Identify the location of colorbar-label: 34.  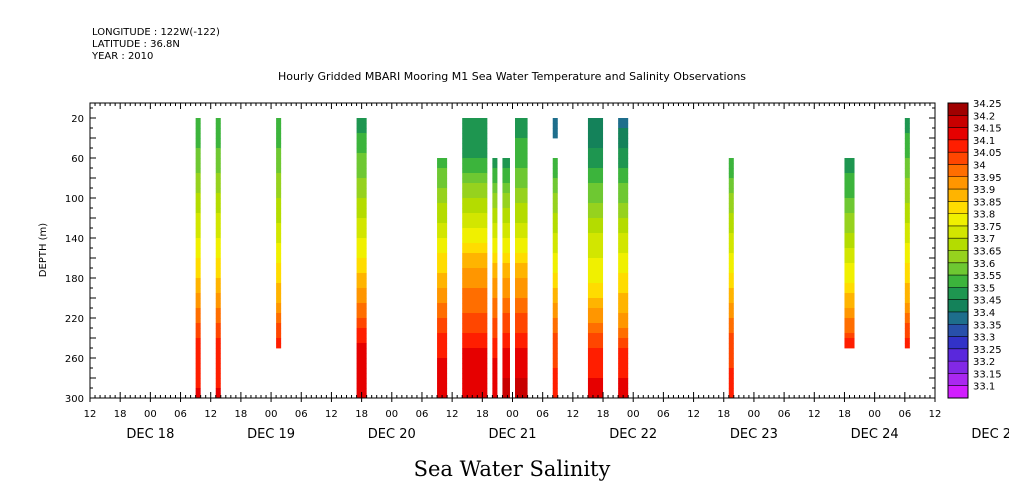
(979, 165).